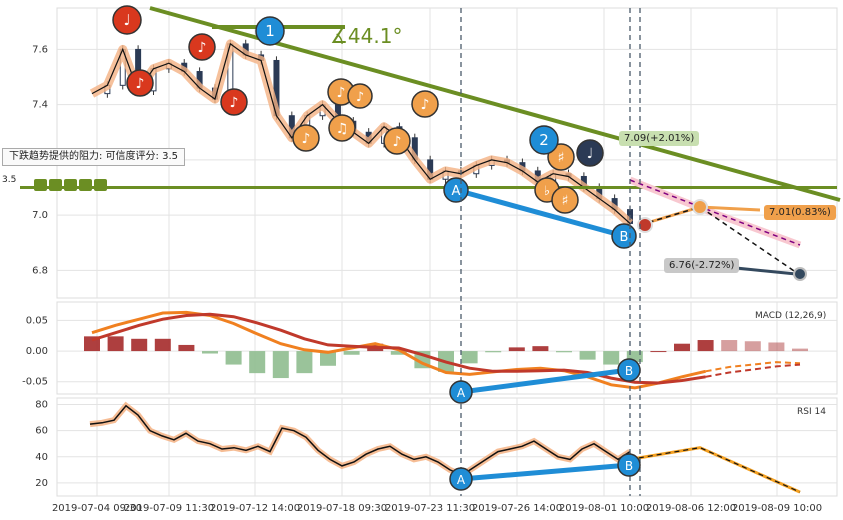 This screenshot has height=520, width=843. I want to click on x-tick-label: 2019-07-23 11:30, so click(430, 508).